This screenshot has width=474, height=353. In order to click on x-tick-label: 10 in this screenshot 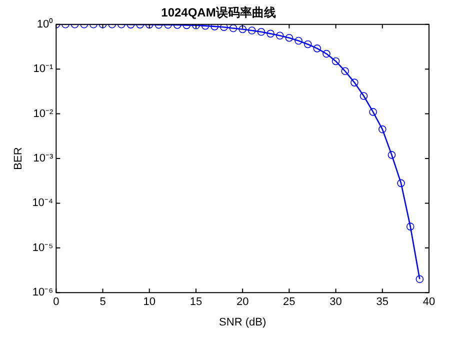, I will do `click(149, 302)`.